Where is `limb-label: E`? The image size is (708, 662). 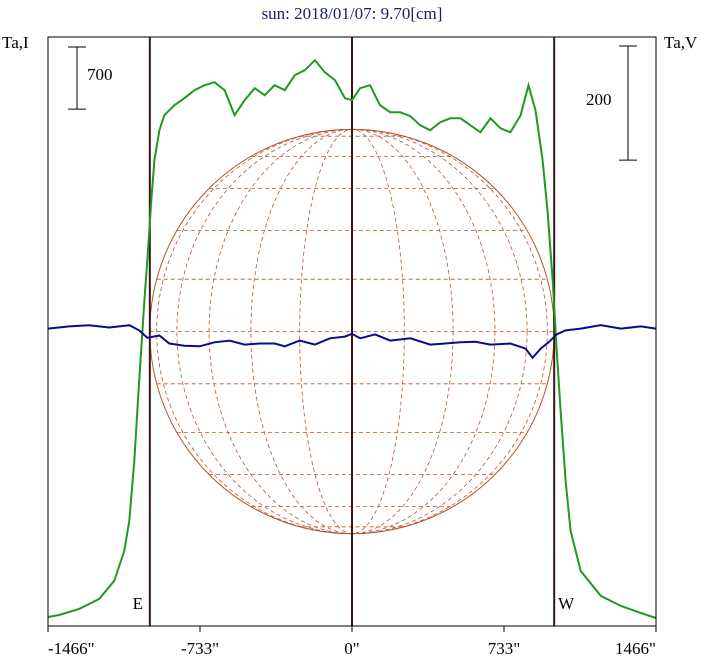
limb-label: E is located at coordinates (138, 603).